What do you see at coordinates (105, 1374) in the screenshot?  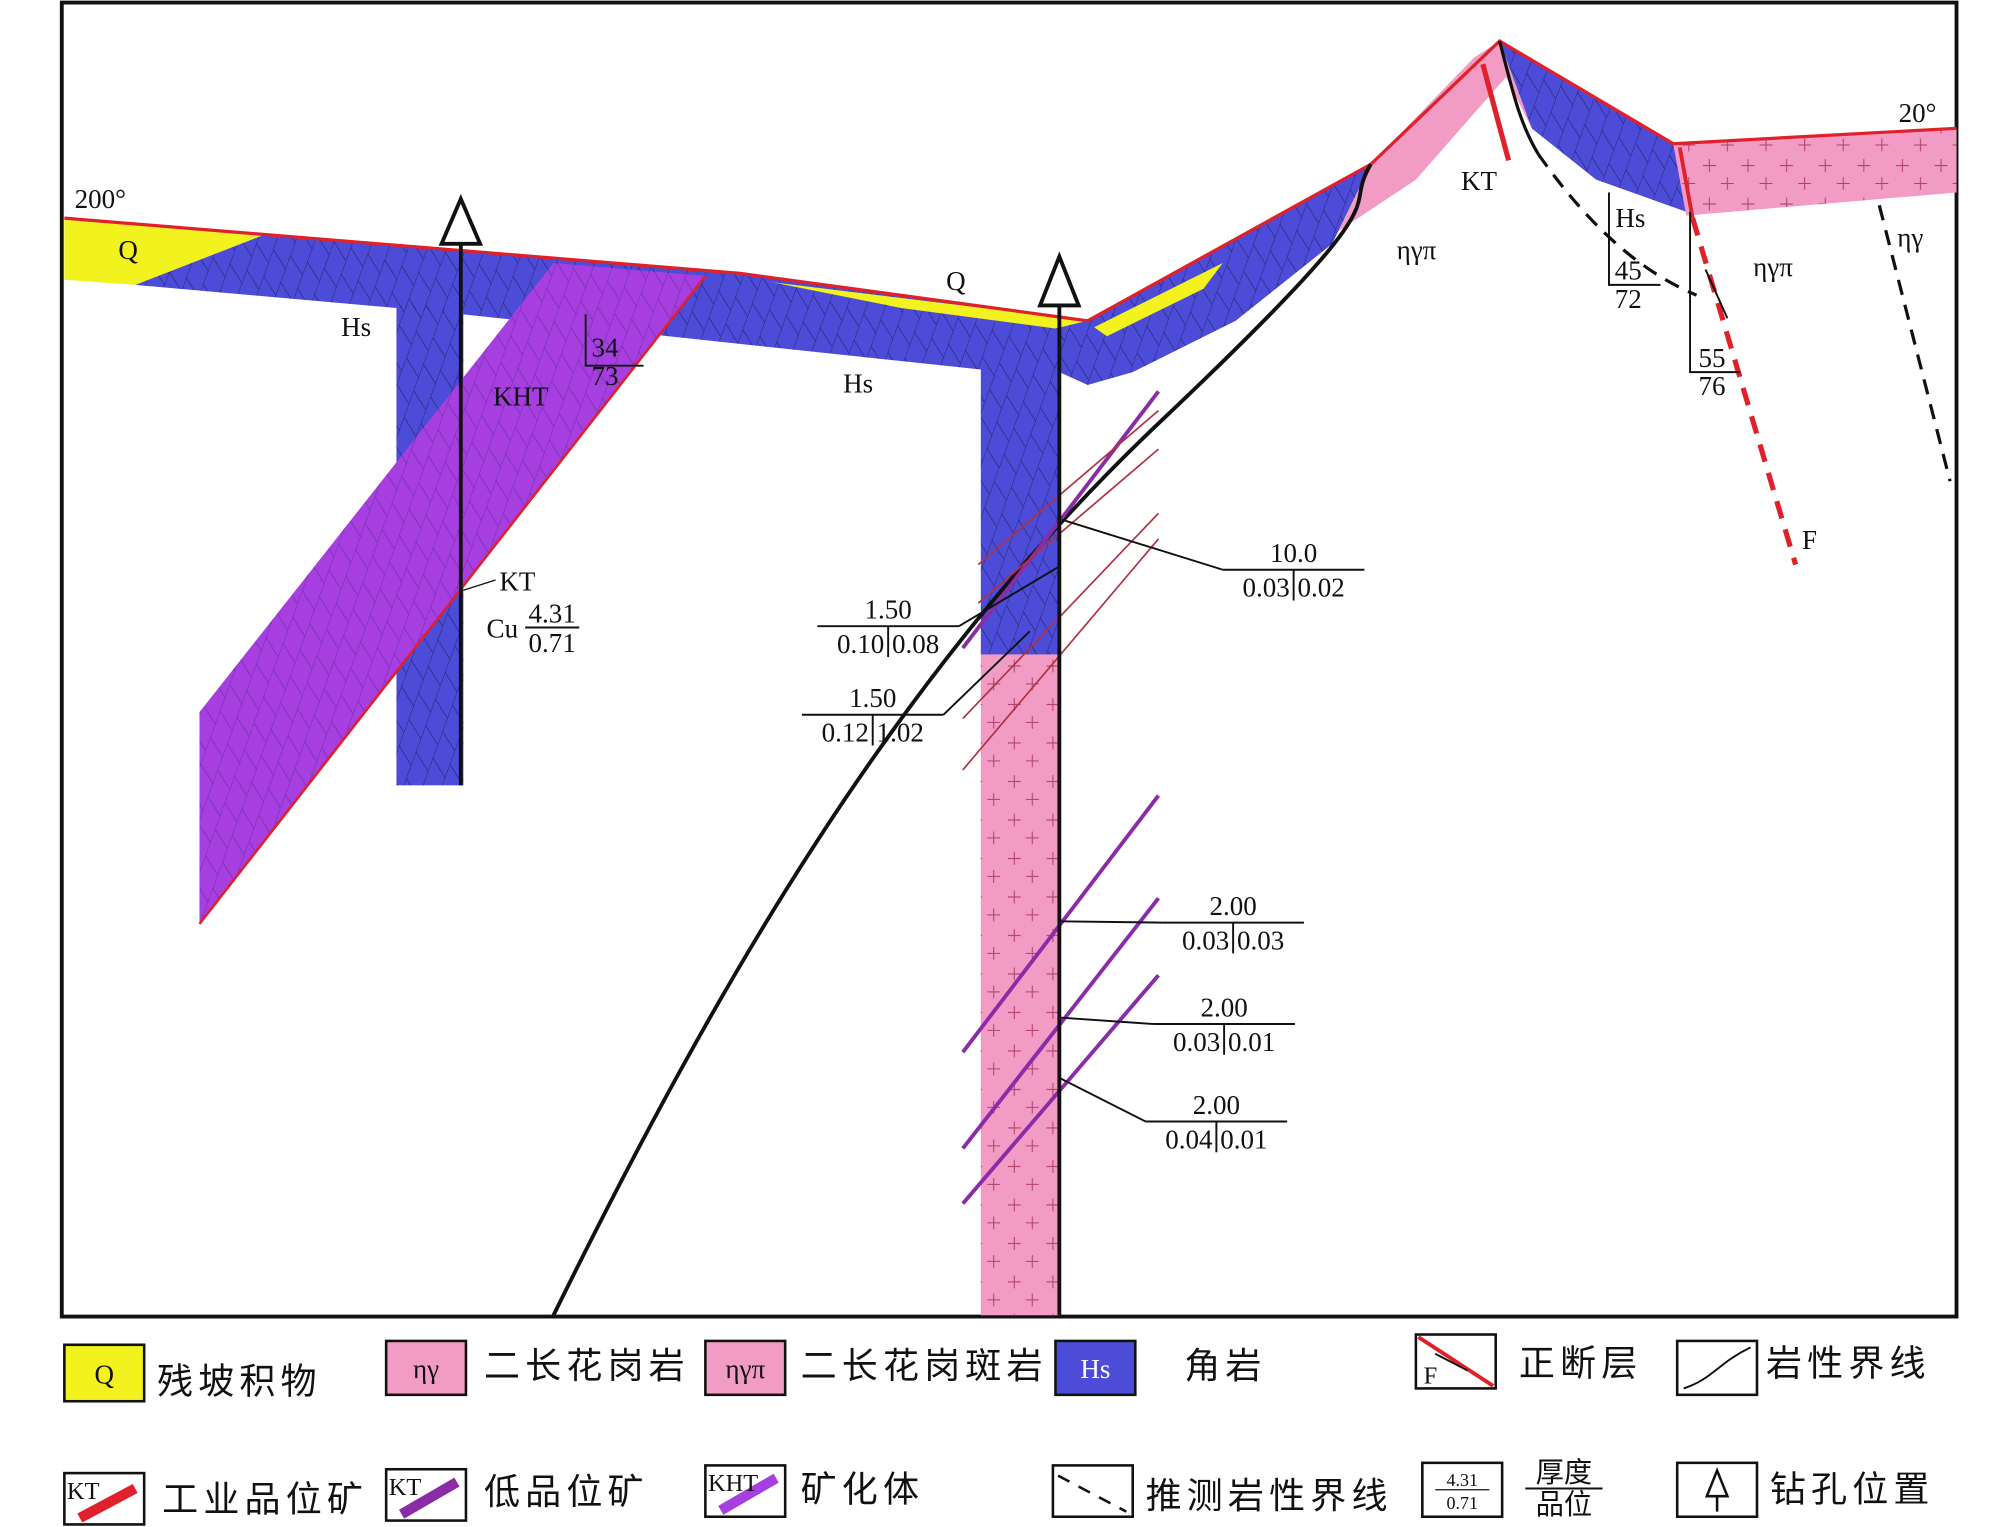 I see `legend-symbol: Q` at bounding box center [105, 1374].